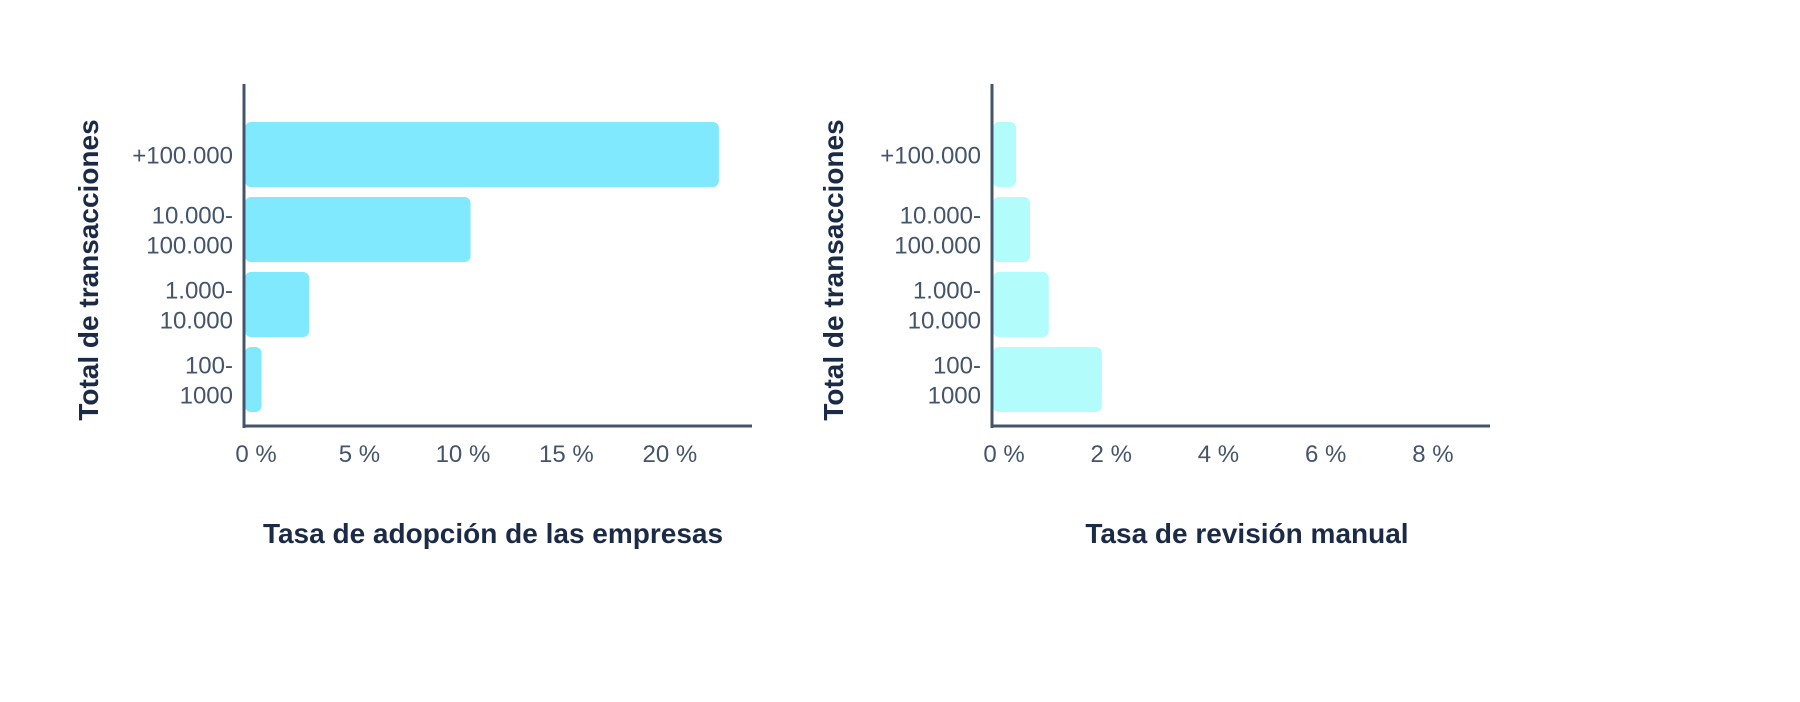  Describe the element at coordinates (566, 454) in the screenshot. I see `x-tick-label: 15 %` at that location.